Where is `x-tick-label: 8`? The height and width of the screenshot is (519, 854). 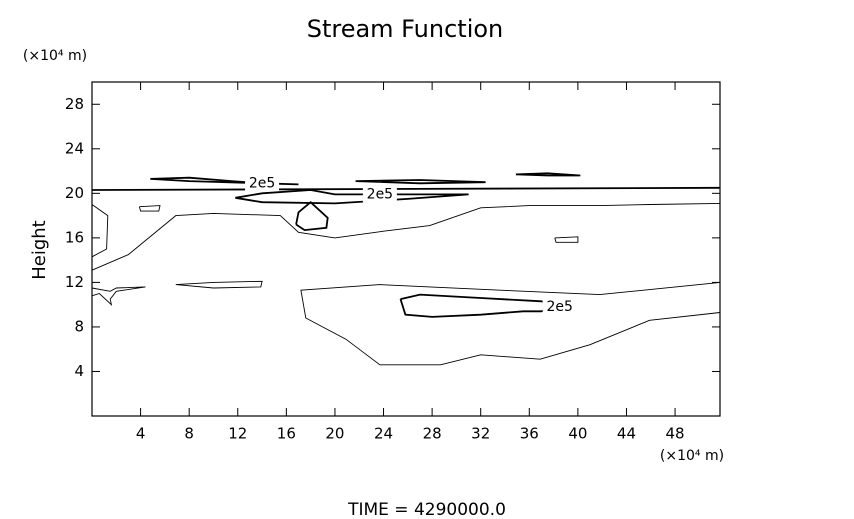 x-tick-label: 8 is located at coordinates (189, 434).